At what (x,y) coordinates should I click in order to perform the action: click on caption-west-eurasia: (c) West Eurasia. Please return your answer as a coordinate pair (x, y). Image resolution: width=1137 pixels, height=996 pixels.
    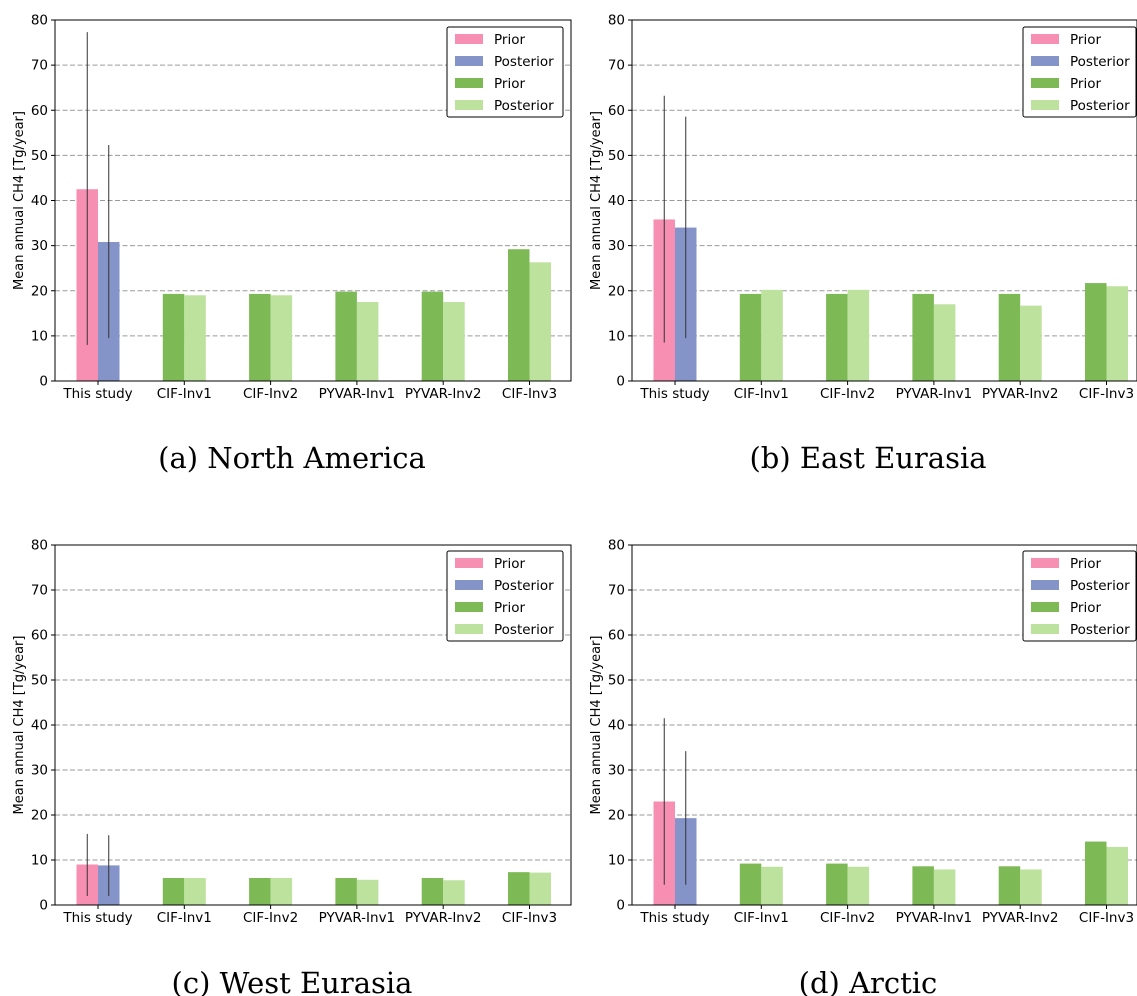
    Looking at the image, I should click on (292, 981).